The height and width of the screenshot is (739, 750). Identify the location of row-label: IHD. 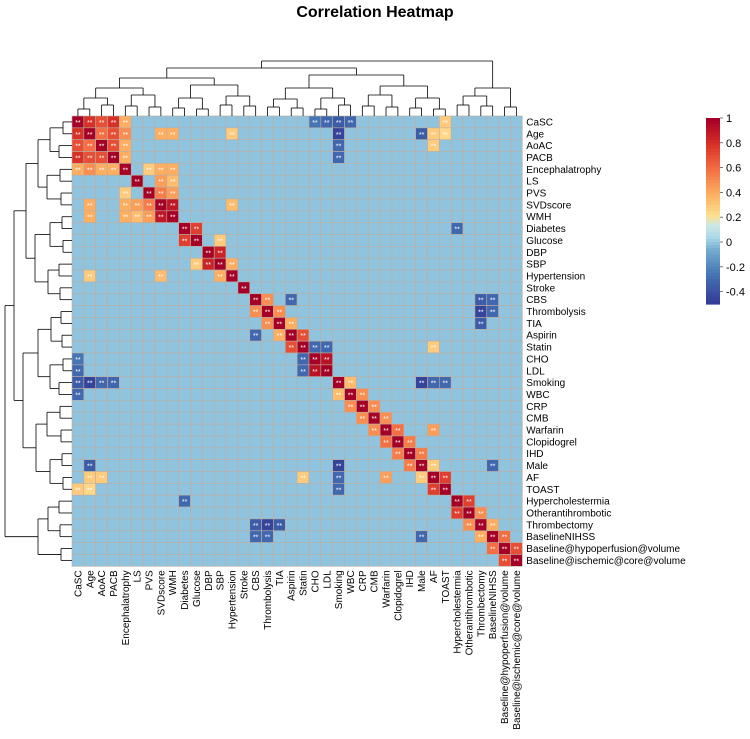
(534, 454).